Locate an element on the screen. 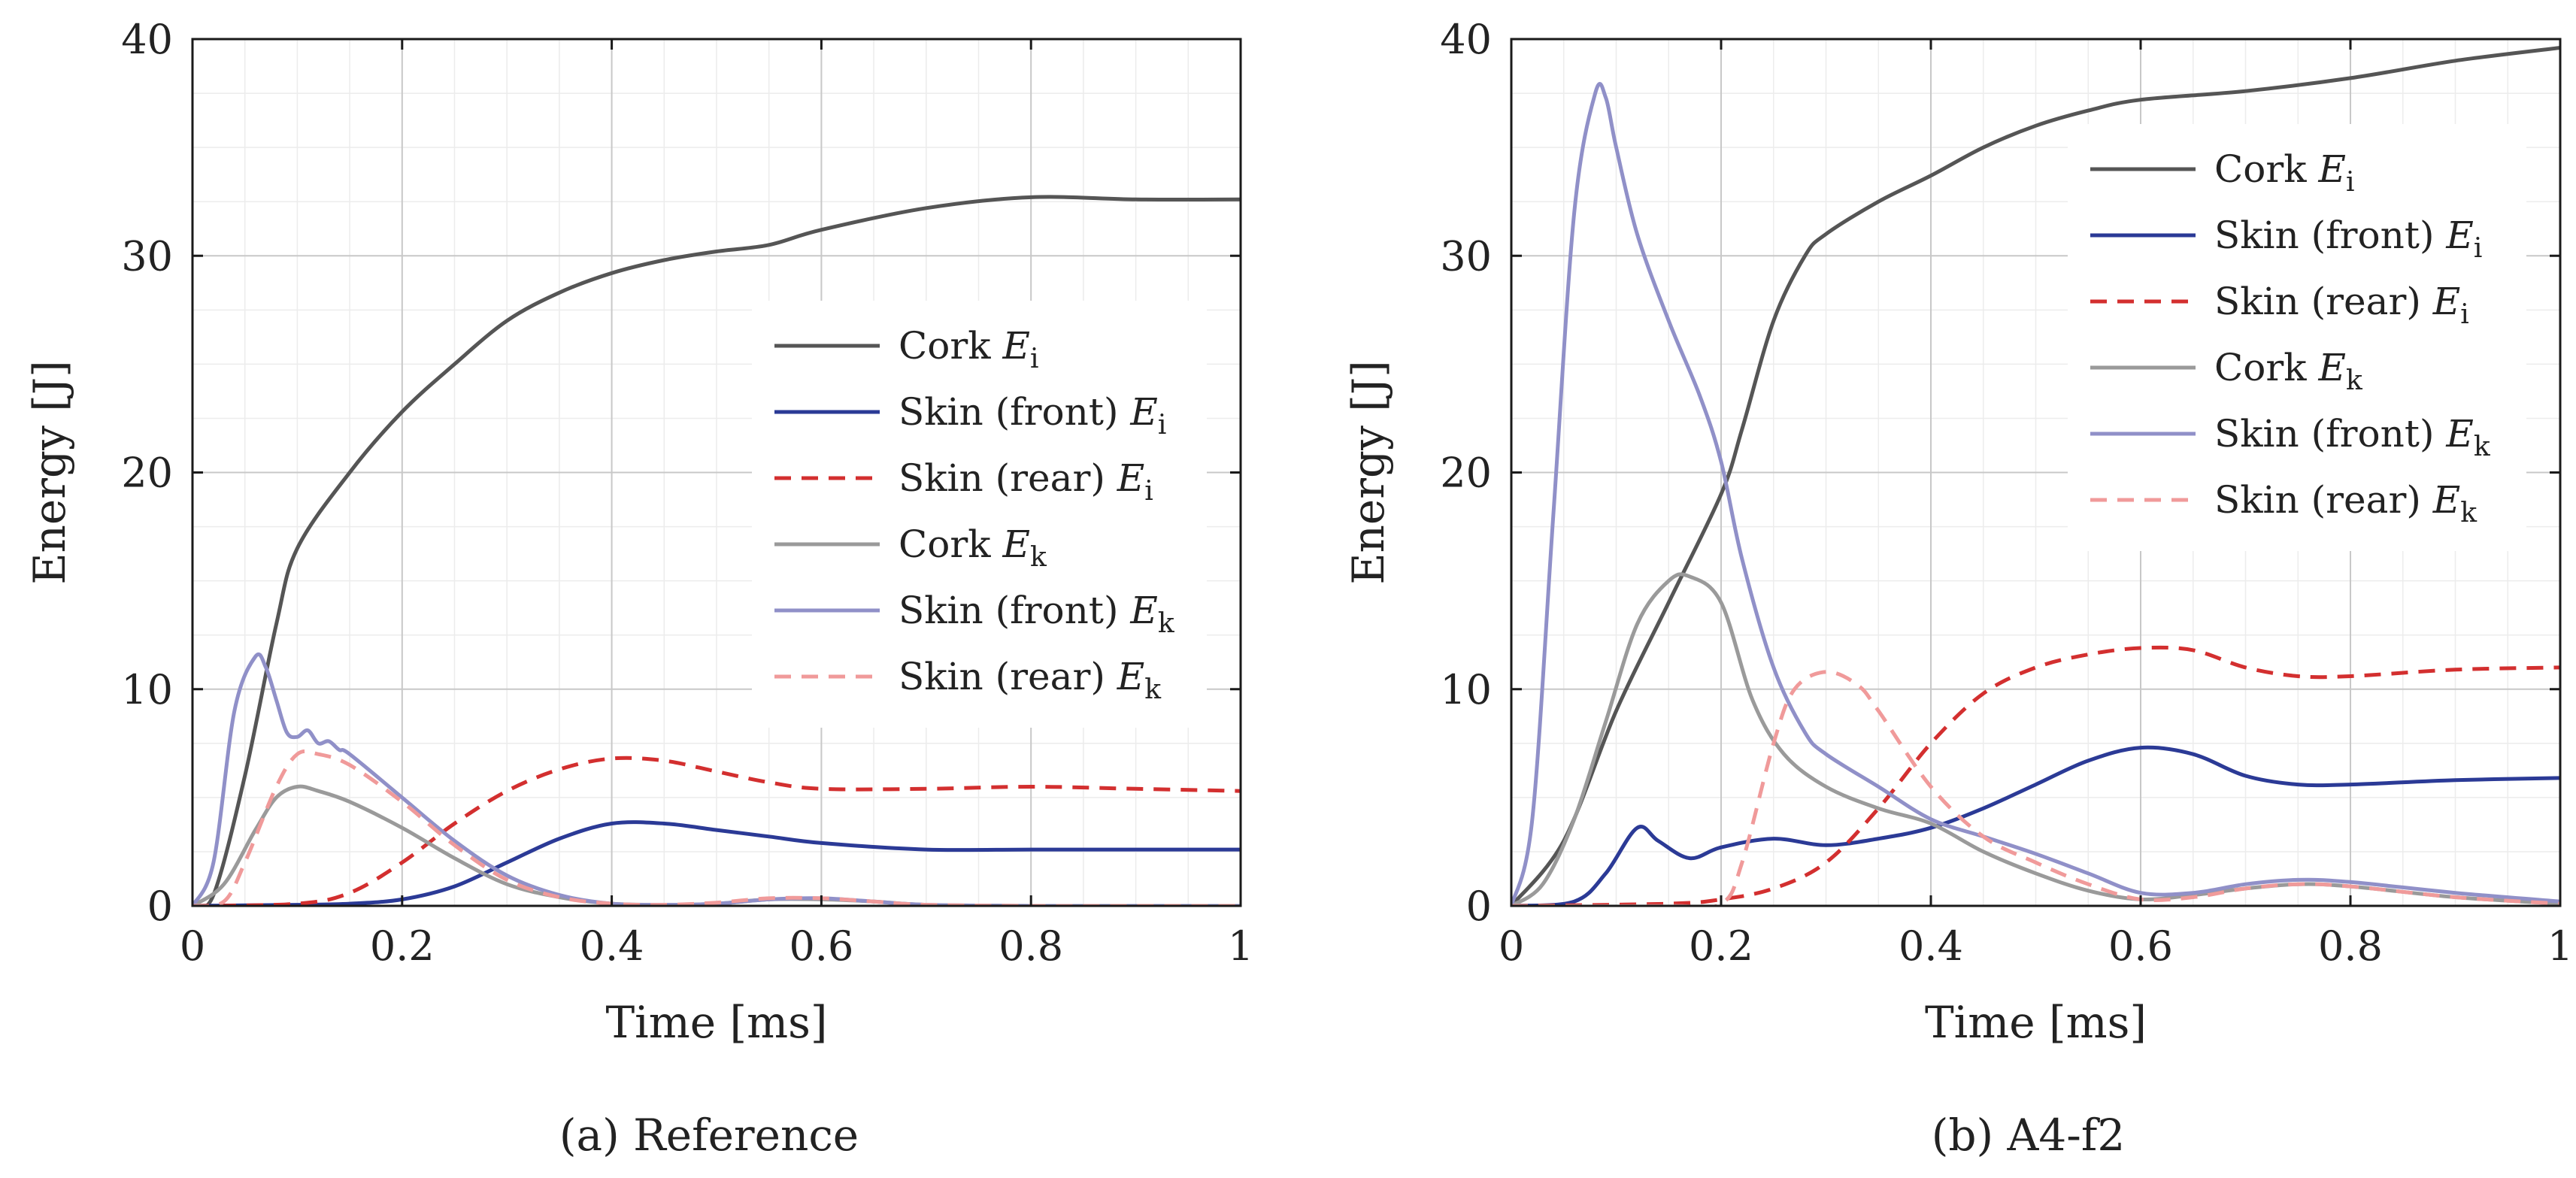 The height and width of the screenshot is (1178, 2576). series-line-cork-e-k is located at coordinates (2035, 739).